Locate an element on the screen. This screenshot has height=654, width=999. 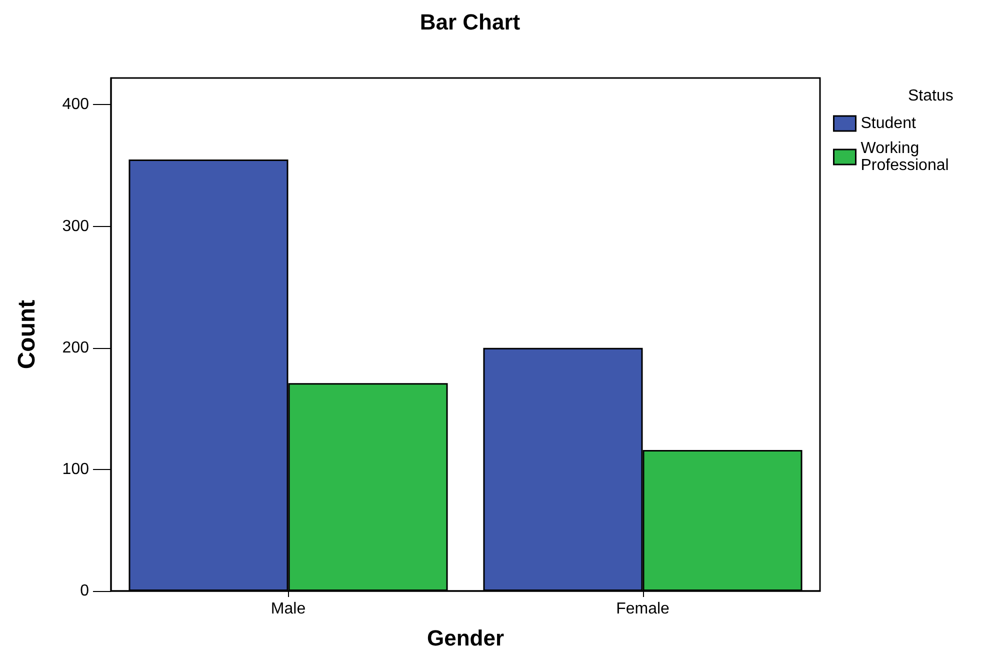
x-tick-label: Male is located at coordinates (288, 609).